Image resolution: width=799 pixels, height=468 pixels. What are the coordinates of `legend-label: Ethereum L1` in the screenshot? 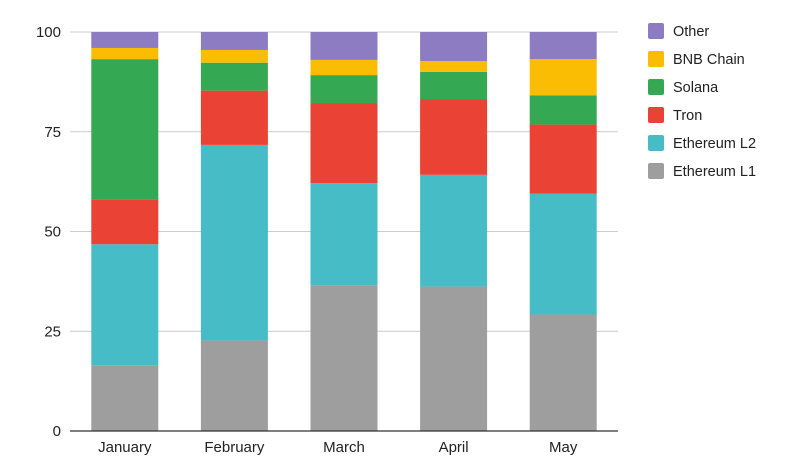 It's located at (714, 172).